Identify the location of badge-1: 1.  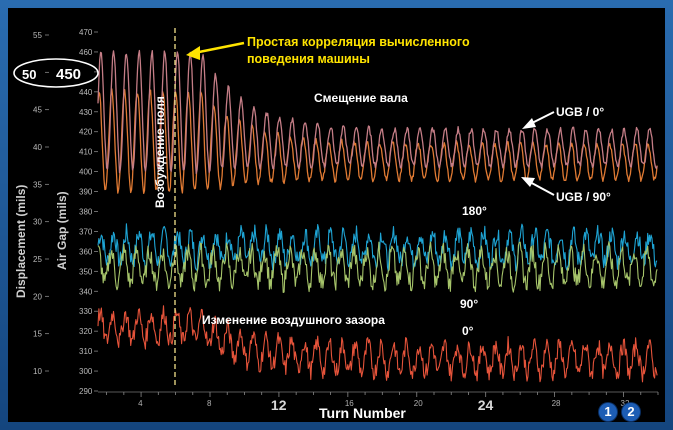
(608, 412).